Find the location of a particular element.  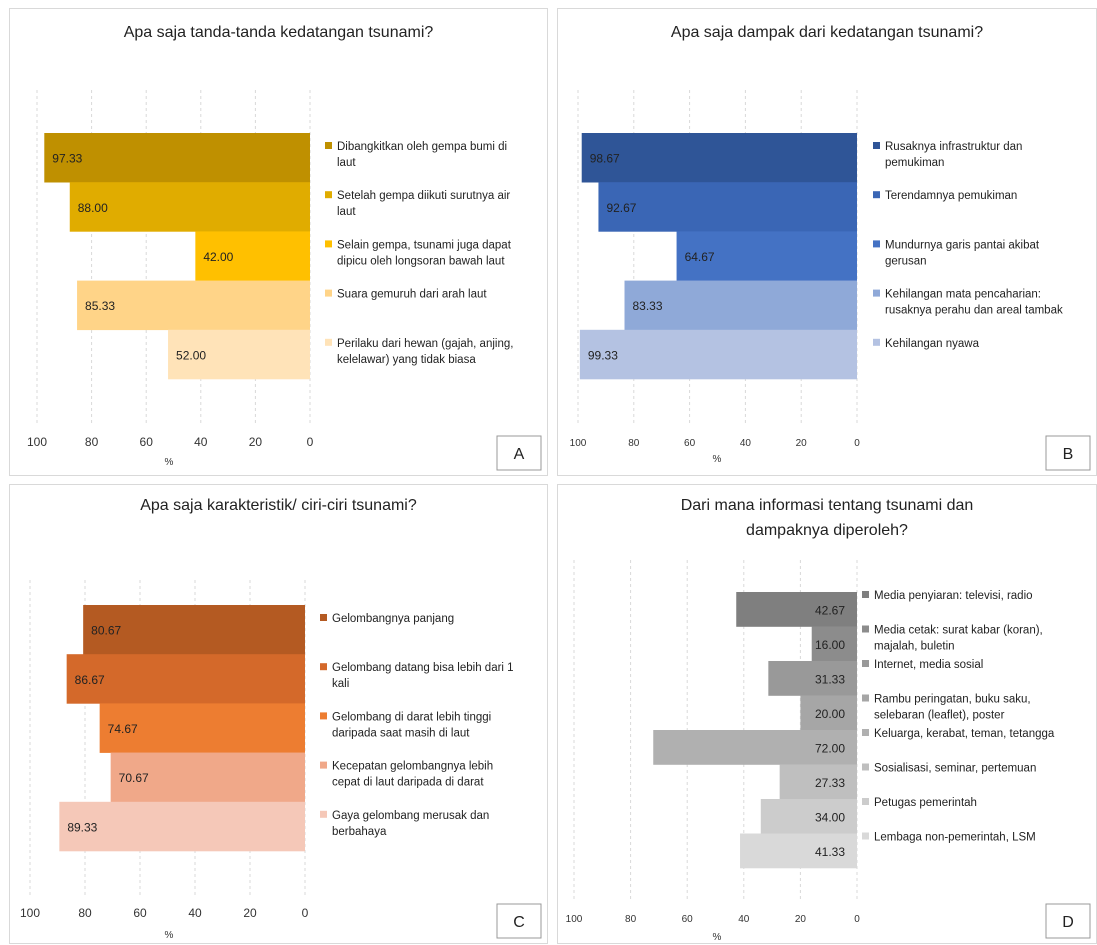

legend-label: Kehilangan mata pencaharian: is located at coordinates (963, 295).